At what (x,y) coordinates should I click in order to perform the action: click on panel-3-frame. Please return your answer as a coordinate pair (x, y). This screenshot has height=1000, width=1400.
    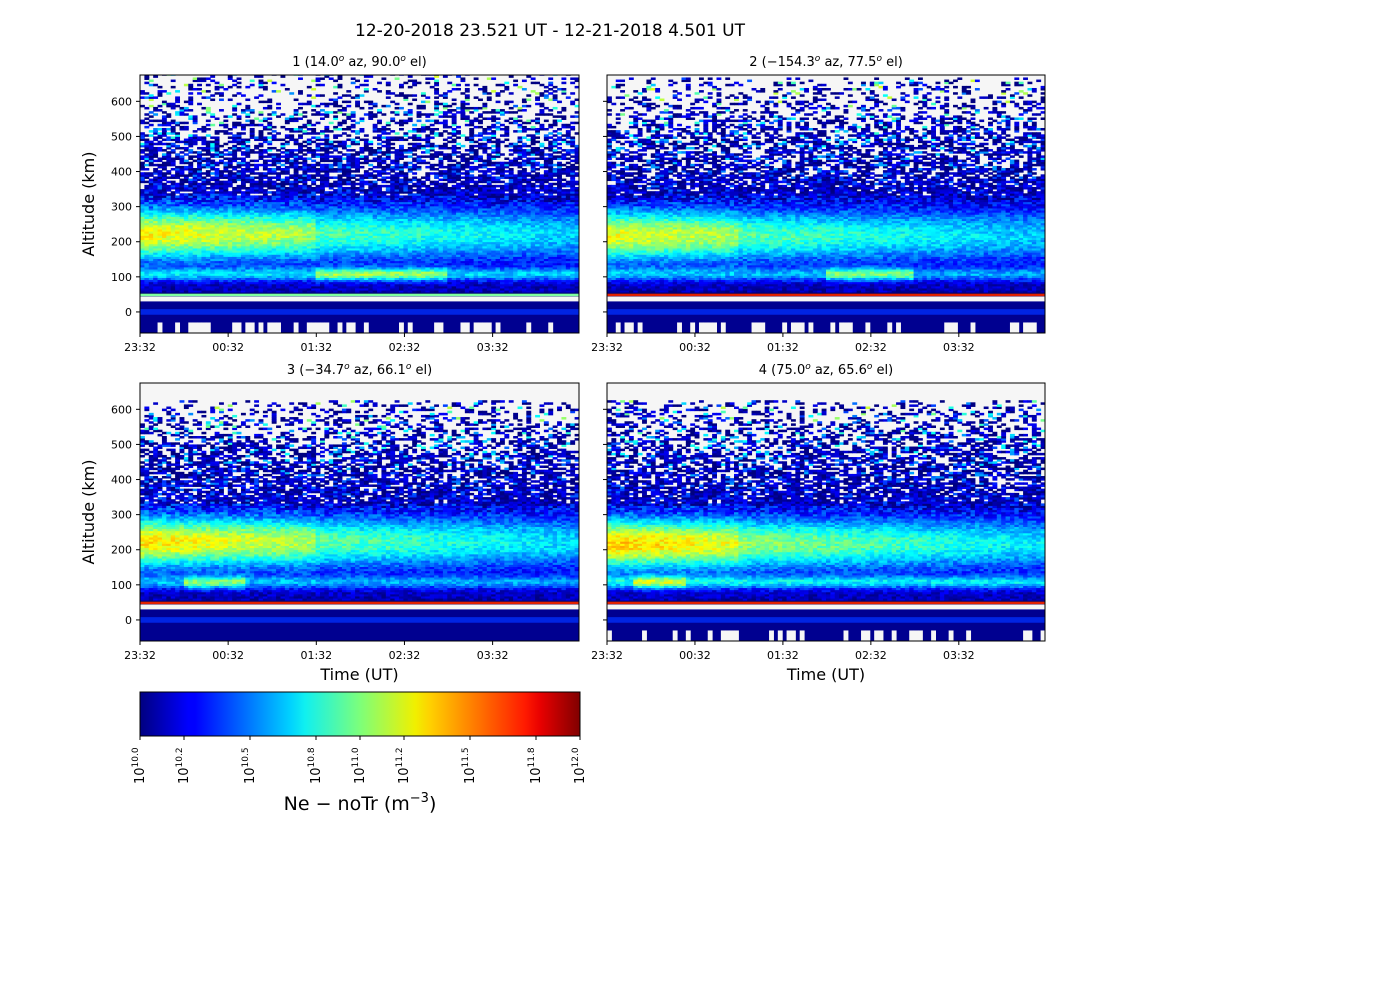
    Looking at the image, I should click on (359, 512).